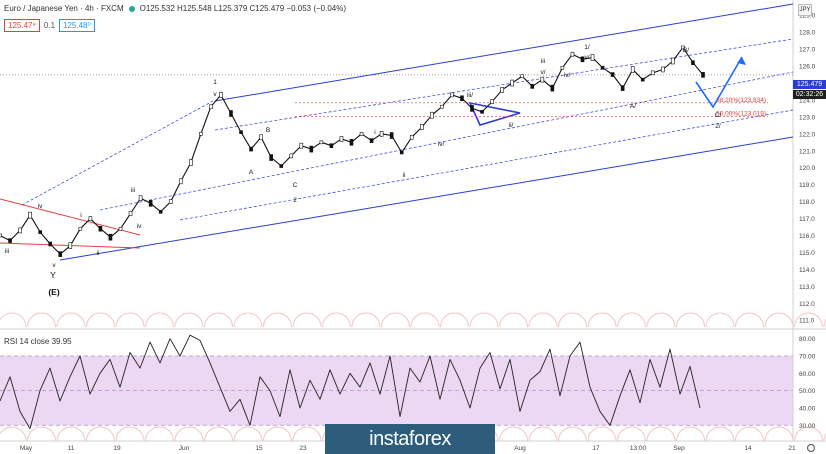 The width and height of the screenshot is (826, 454). I want to click on bid-button: 125.47⁹, so click(22, 25).